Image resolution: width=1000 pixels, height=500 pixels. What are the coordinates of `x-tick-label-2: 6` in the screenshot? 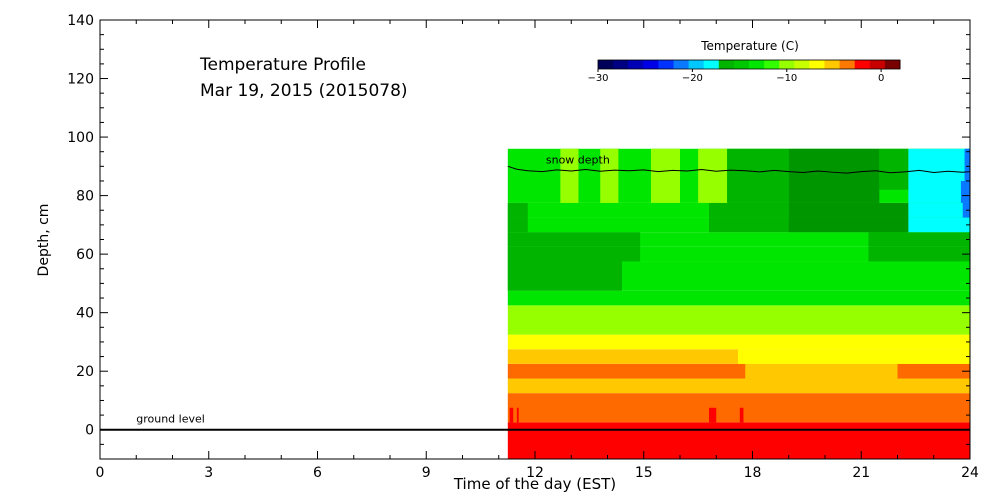 It's located at (317, 473).